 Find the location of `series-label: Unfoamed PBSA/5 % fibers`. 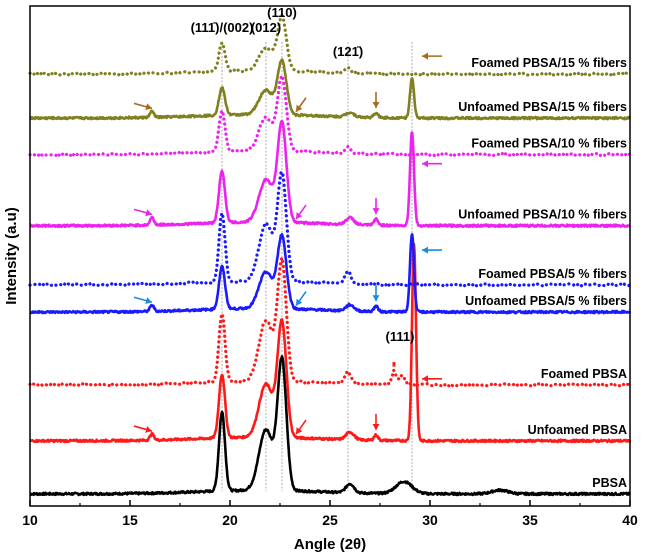

series-label: Unfoamed PBSA/5 % fibers is located at coordinates (546, 301).